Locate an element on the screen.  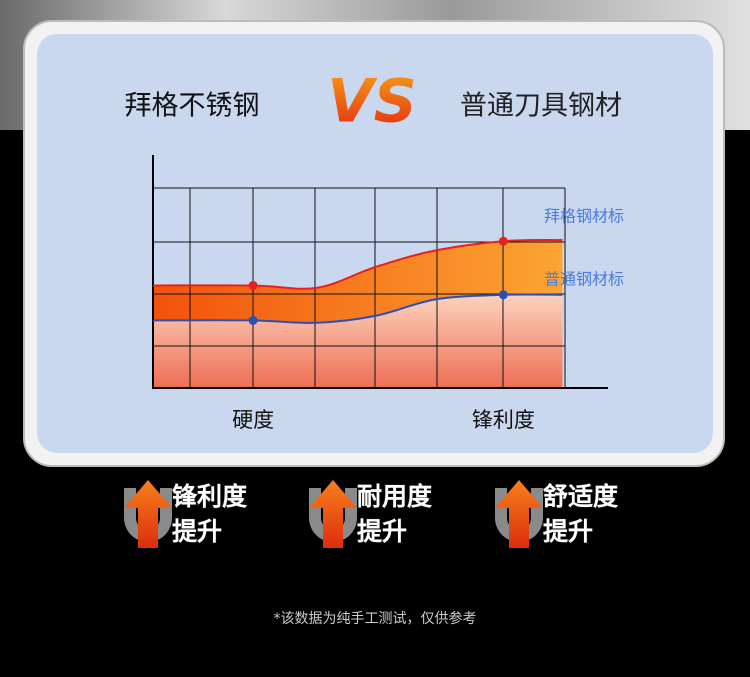
area is located at coordinates (358, 341).